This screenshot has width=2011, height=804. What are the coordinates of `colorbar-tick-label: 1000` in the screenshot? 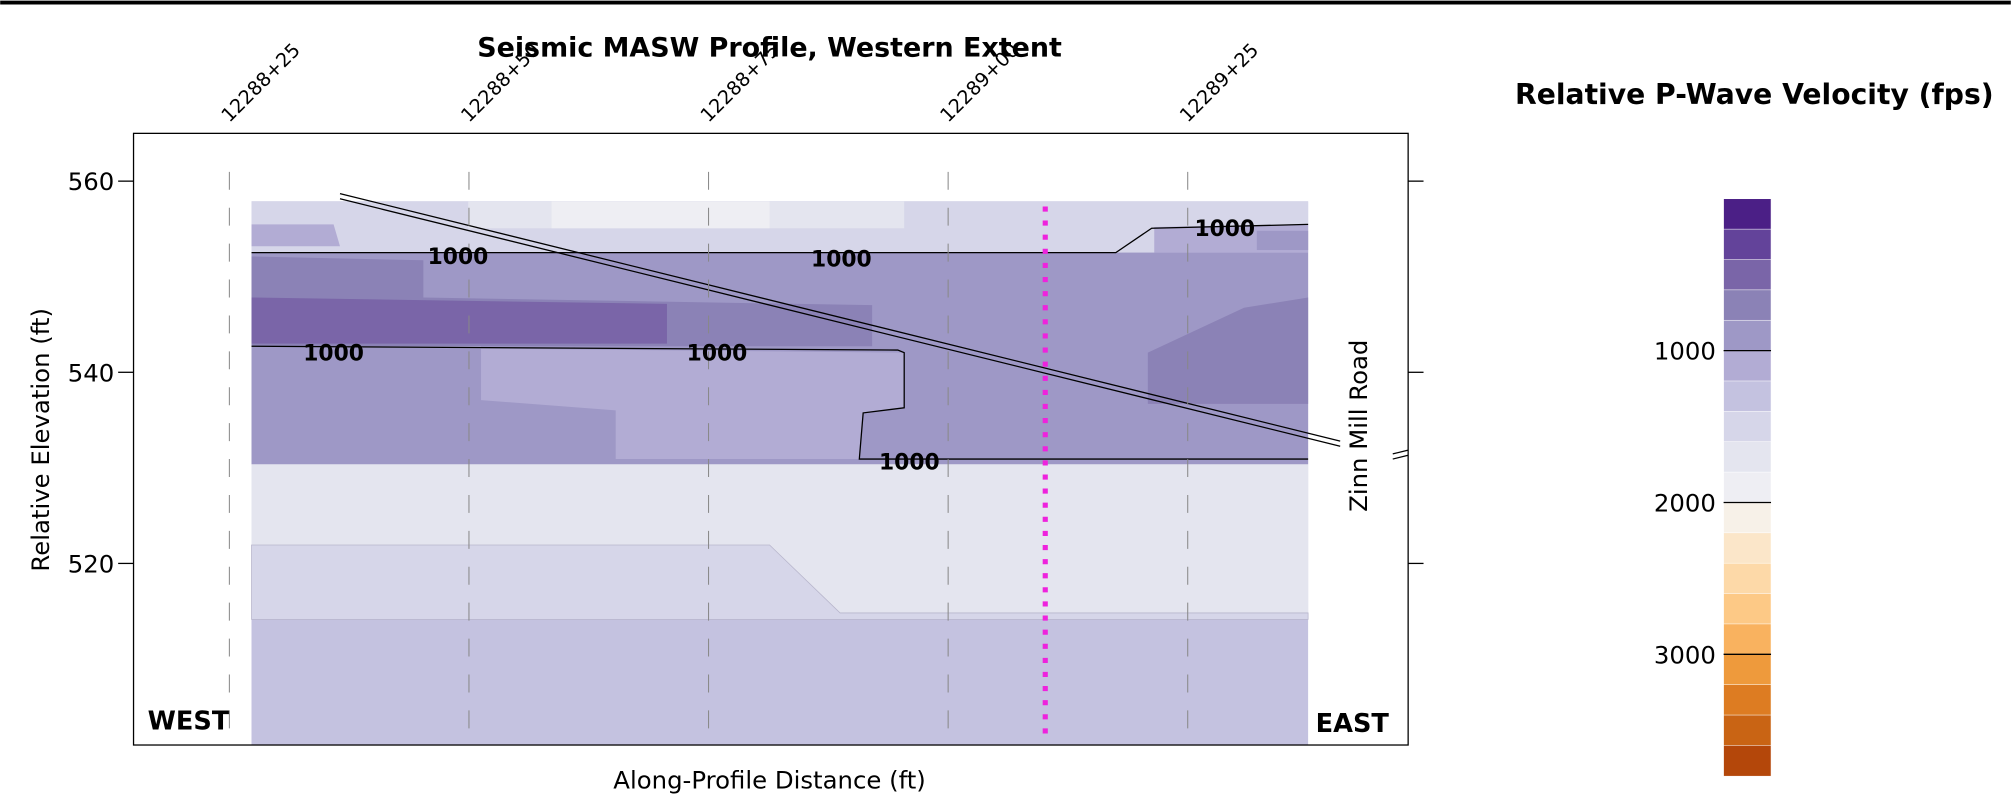 It's located at (1685, 351).